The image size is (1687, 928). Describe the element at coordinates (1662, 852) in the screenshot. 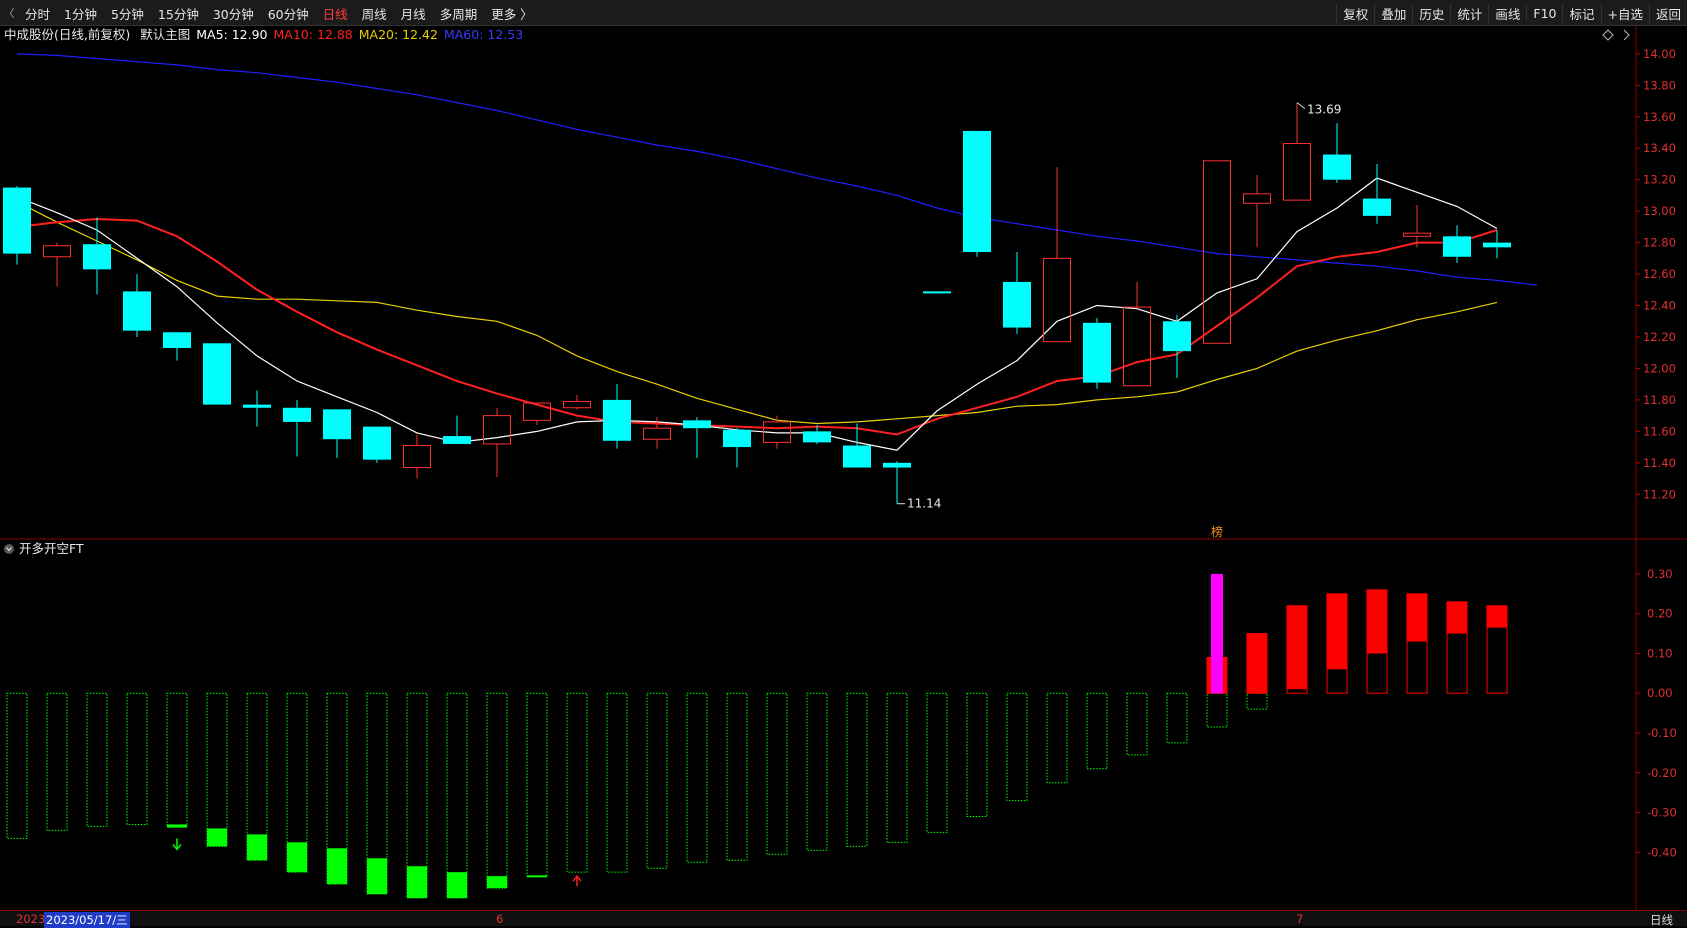

I see `indicator-tick-label: -0.40` at that location.